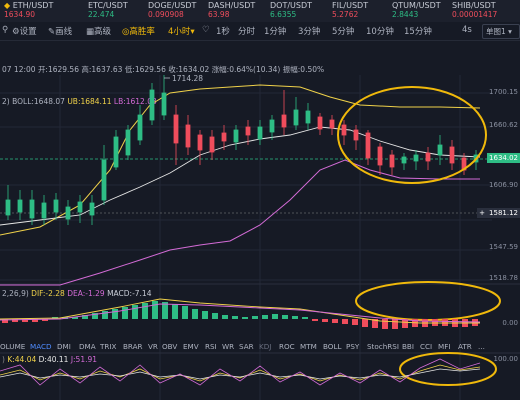  What do you see at coordinates (166, 14) in the screenshot?
I see `ticker-price: 0.090908` at bounding box center [166, 14].